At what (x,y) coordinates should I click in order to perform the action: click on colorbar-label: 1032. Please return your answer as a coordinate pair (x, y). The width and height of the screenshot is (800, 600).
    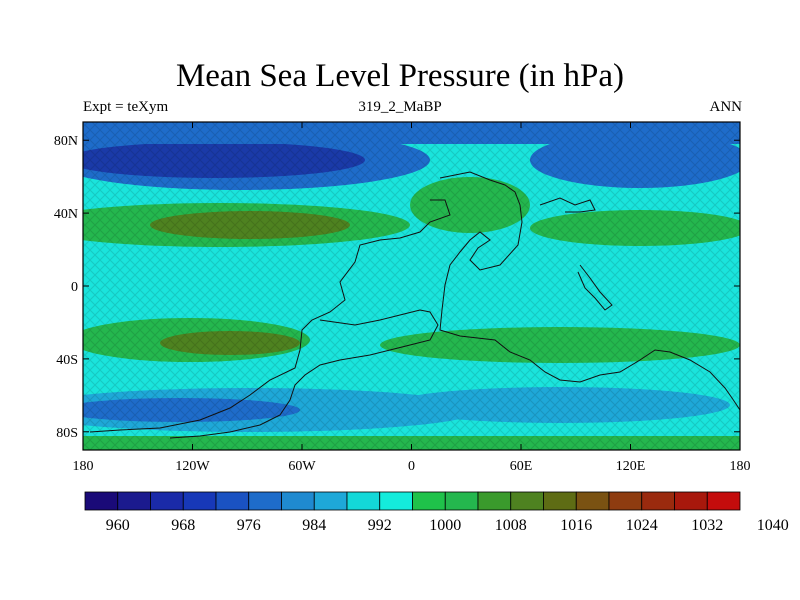
    Looking at the image, I should click on (707, 525).